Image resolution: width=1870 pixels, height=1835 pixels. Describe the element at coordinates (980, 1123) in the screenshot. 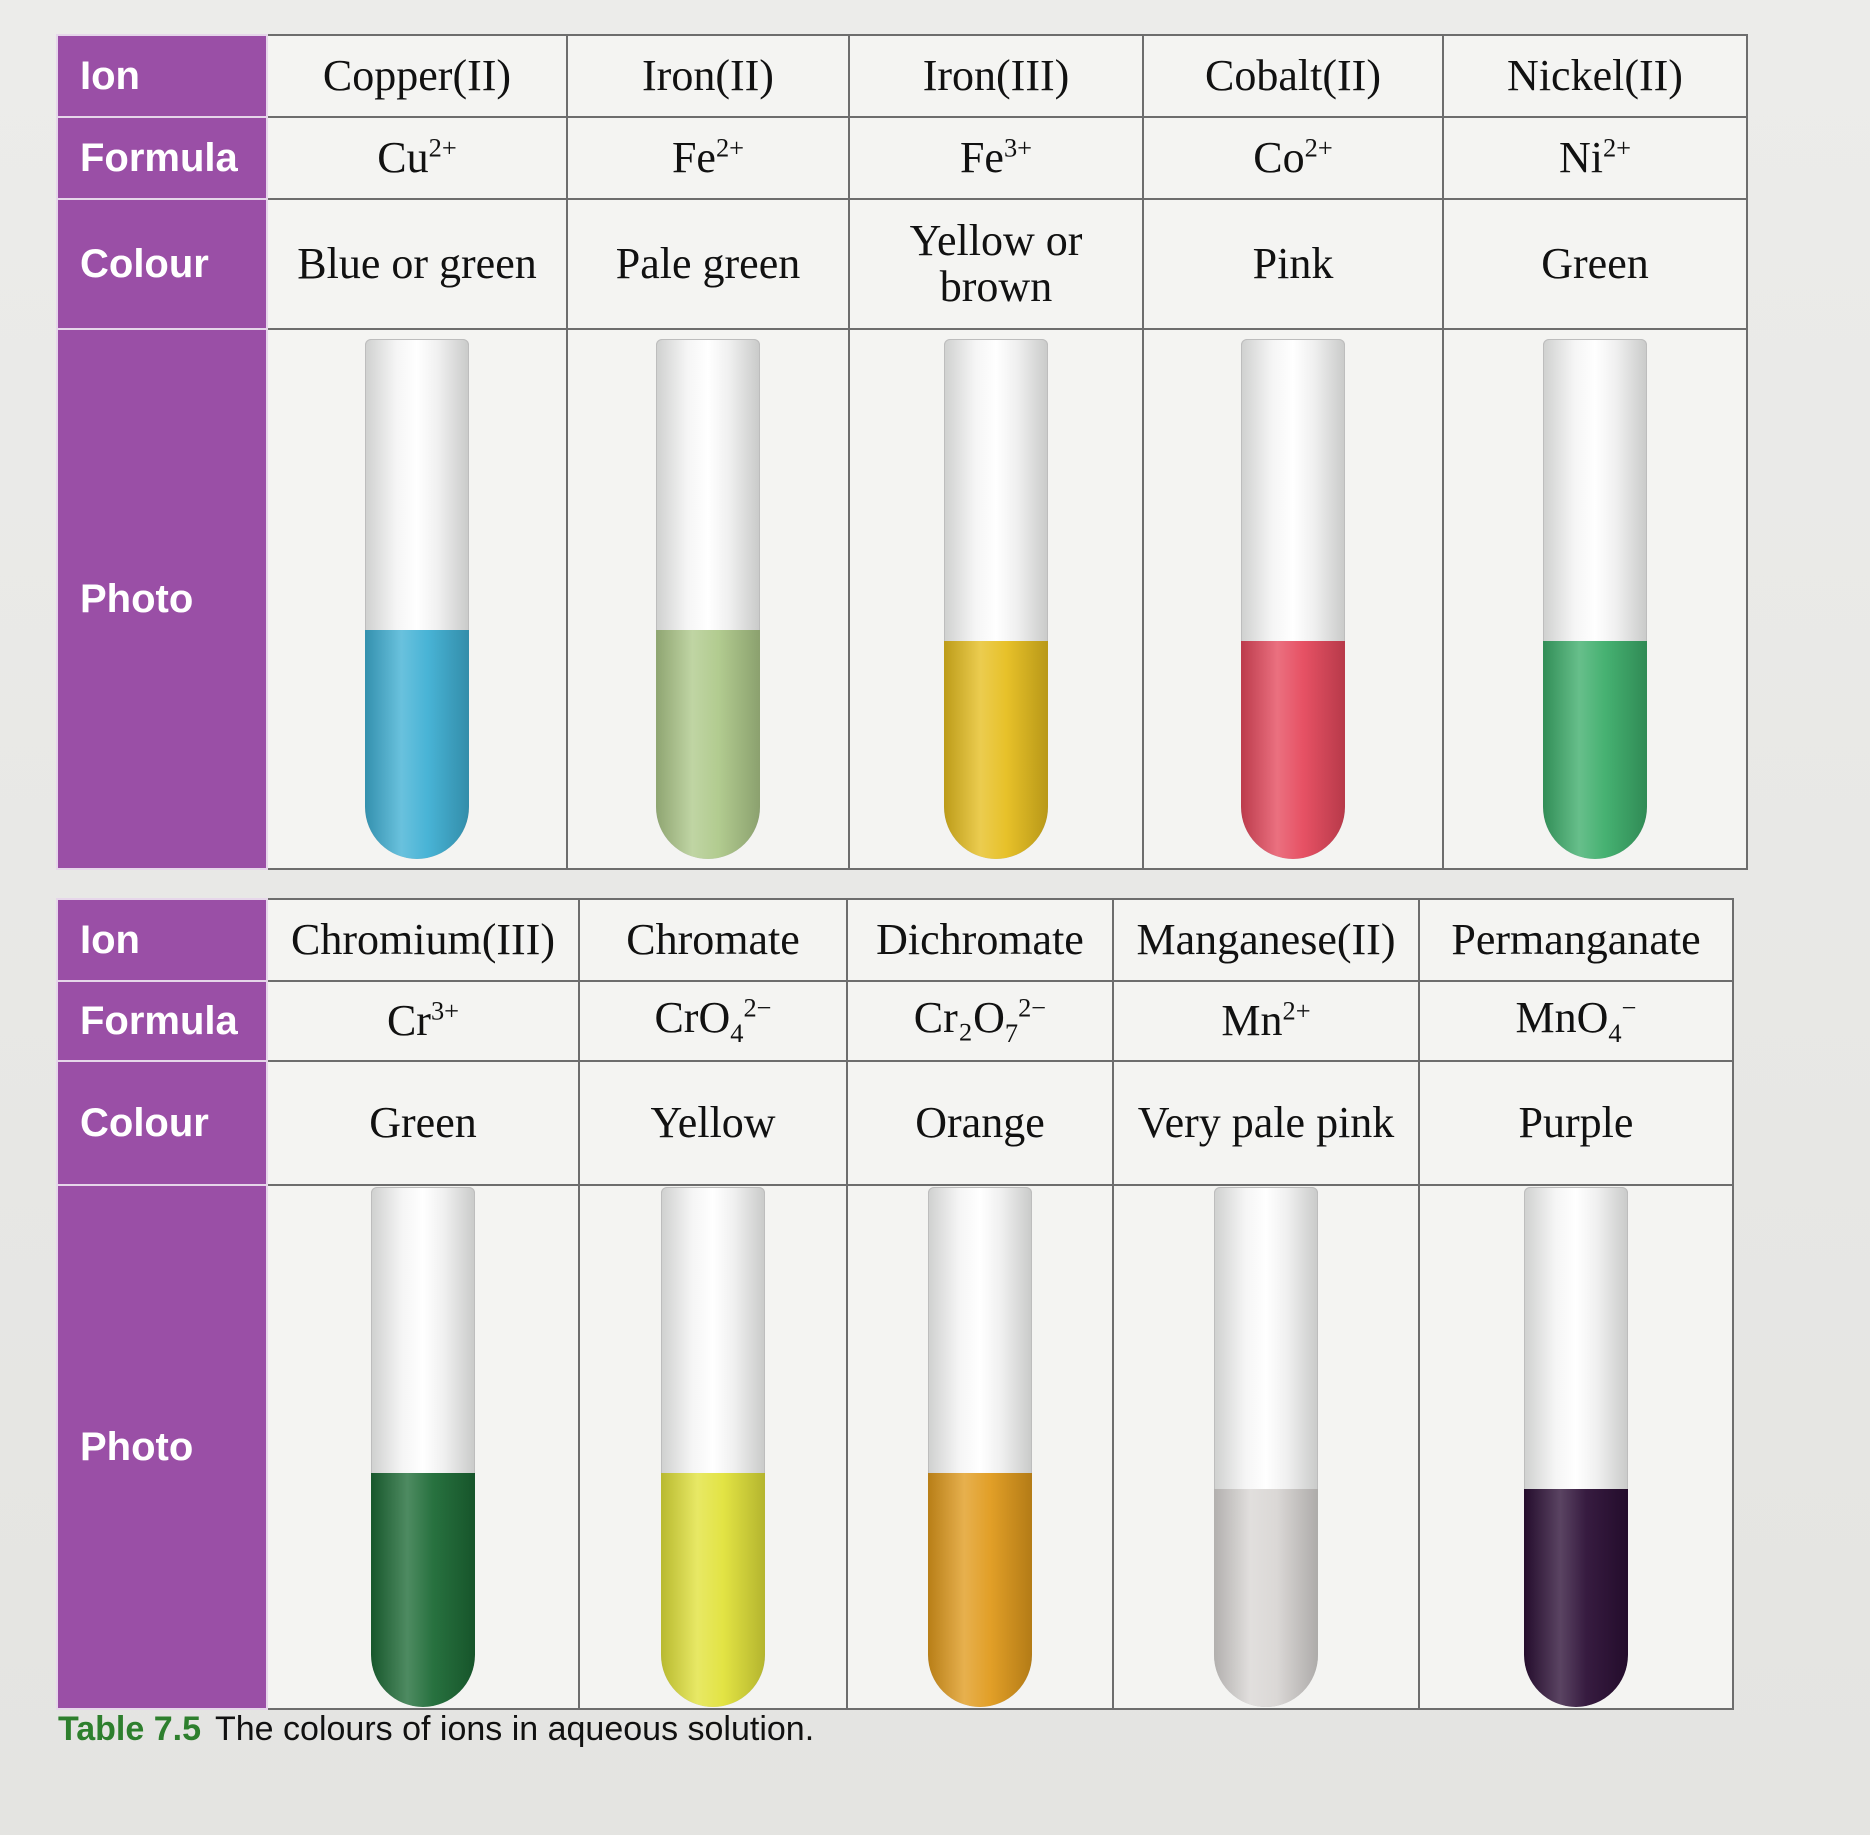

I see `ion-colour: Orange` at that location.